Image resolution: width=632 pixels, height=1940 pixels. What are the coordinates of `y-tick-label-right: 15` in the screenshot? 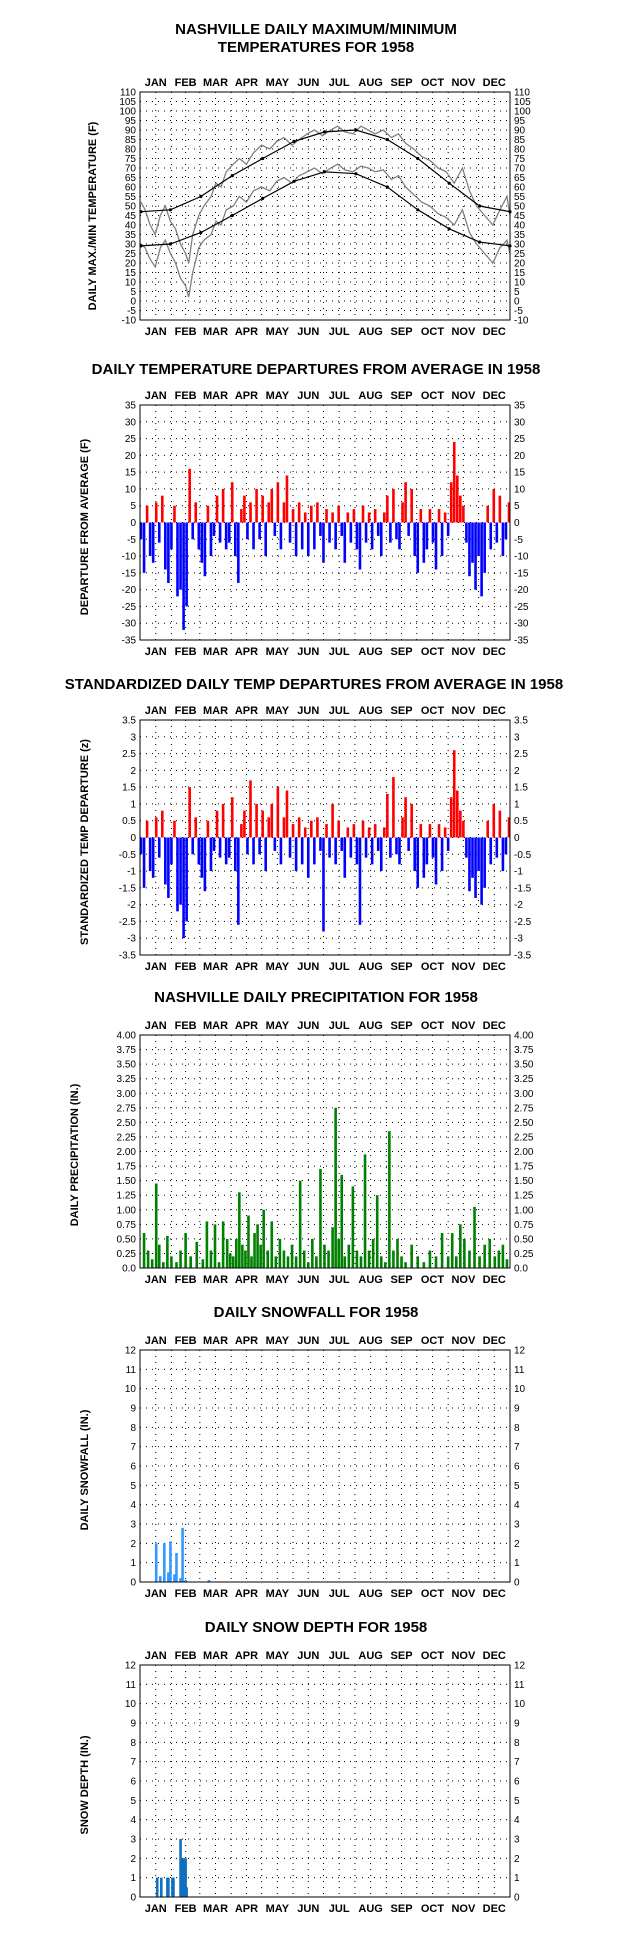 It's located at (520, 473).